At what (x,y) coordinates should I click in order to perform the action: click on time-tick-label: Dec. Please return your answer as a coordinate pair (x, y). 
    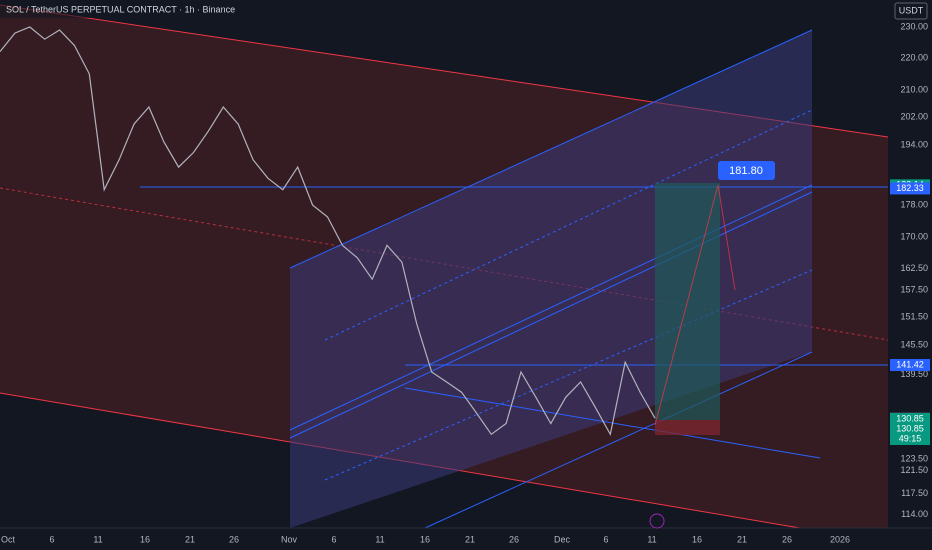
    Looking at the image, I should click on (562, 539).